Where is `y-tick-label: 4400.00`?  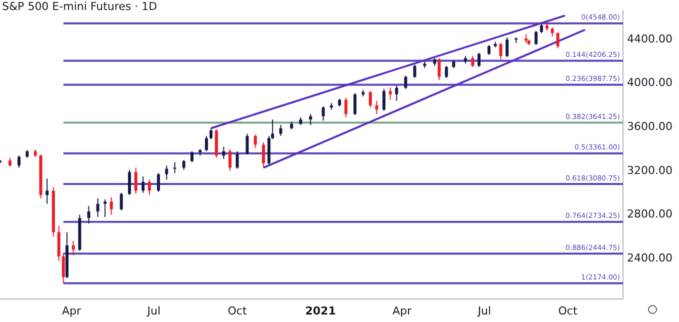 y-tick-label: 4400.00 is located at coordinates (649, 39).